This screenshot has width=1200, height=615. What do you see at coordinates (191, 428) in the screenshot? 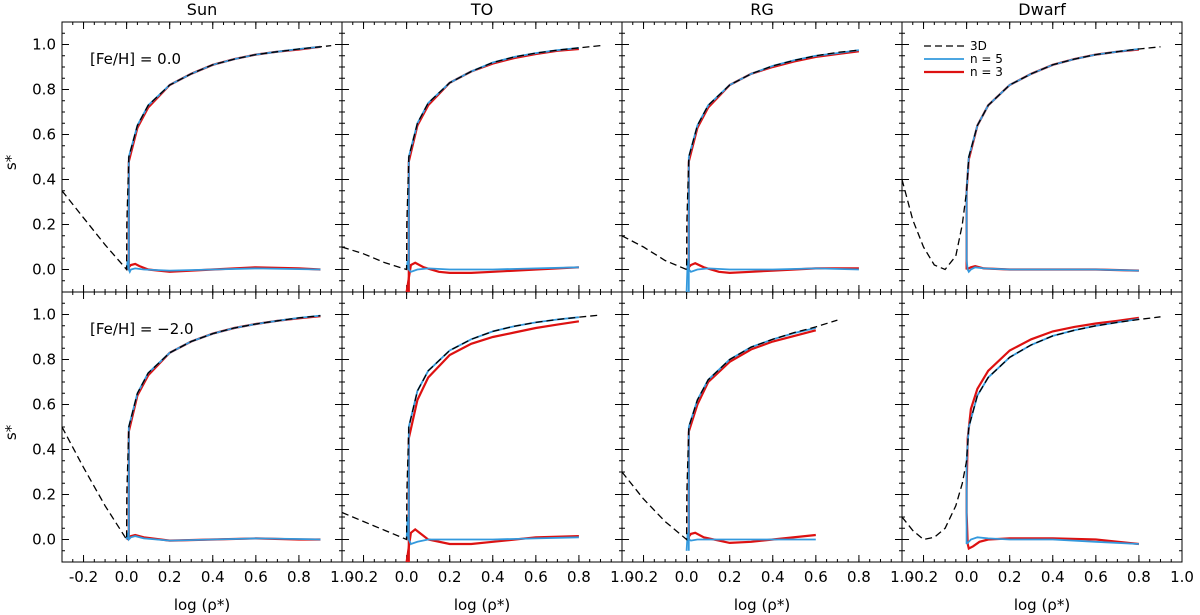
I see `series-3d-lower-r1-c0` at bounding box center [191, 428].